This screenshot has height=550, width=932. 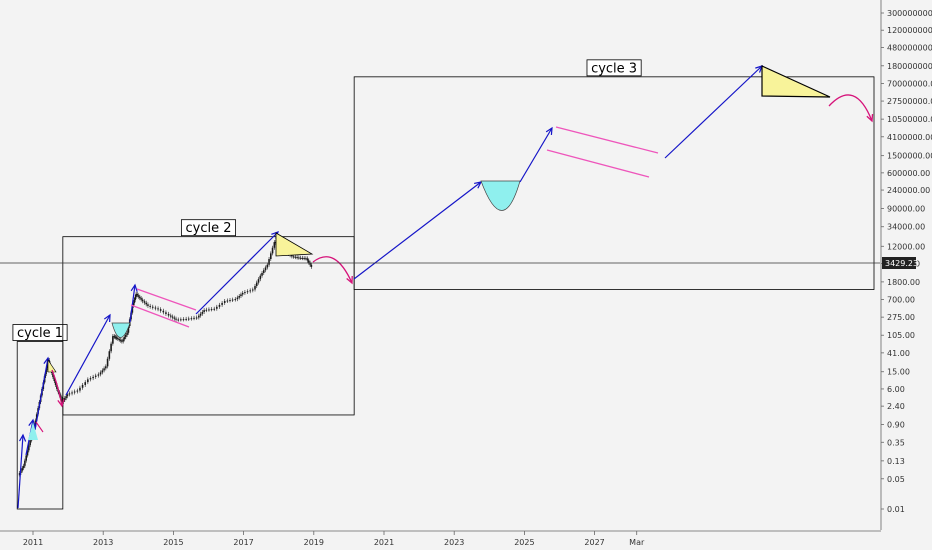 What do you see at coordinates (906, 208) in the screenshot?
I see `y-tick-label: 90000.00` at bounding box center [906, 208].